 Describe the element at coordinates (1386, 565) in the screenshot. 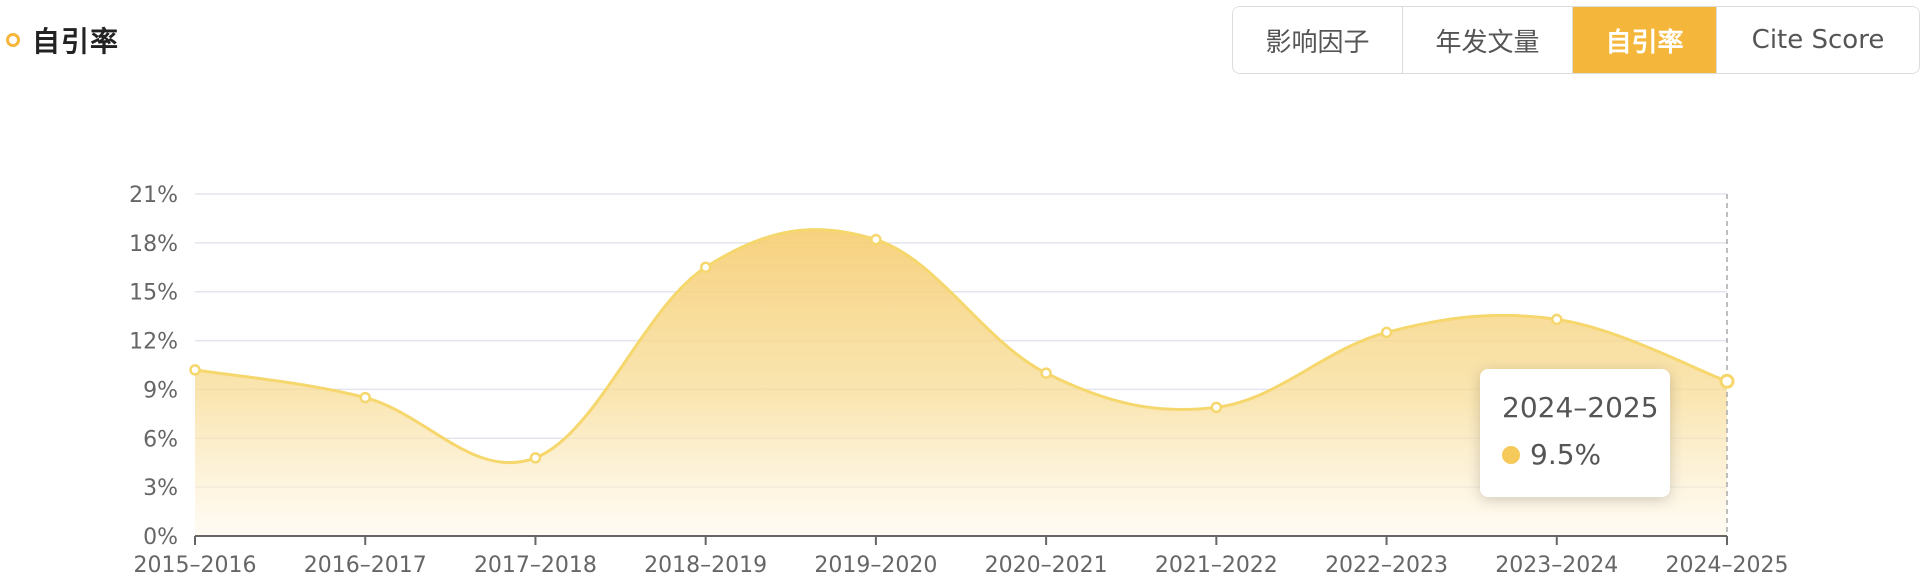

I see `x-tick-label: 2022–2023` at that location.